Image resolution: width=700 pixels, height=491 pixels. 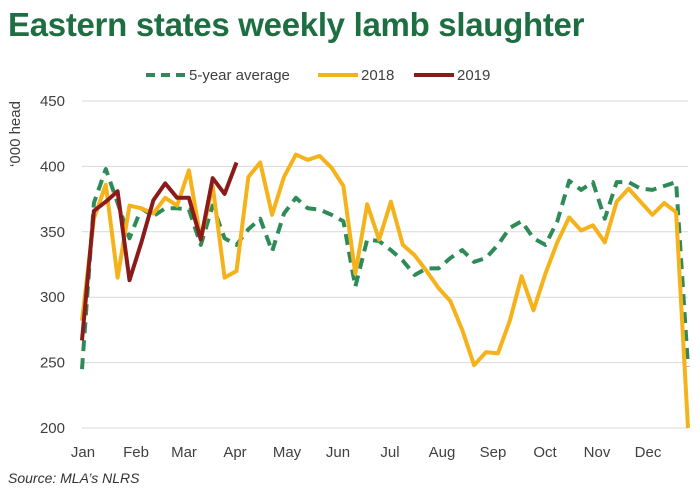 I want to click on legend-label: 2018, so click(x=377, y=75).